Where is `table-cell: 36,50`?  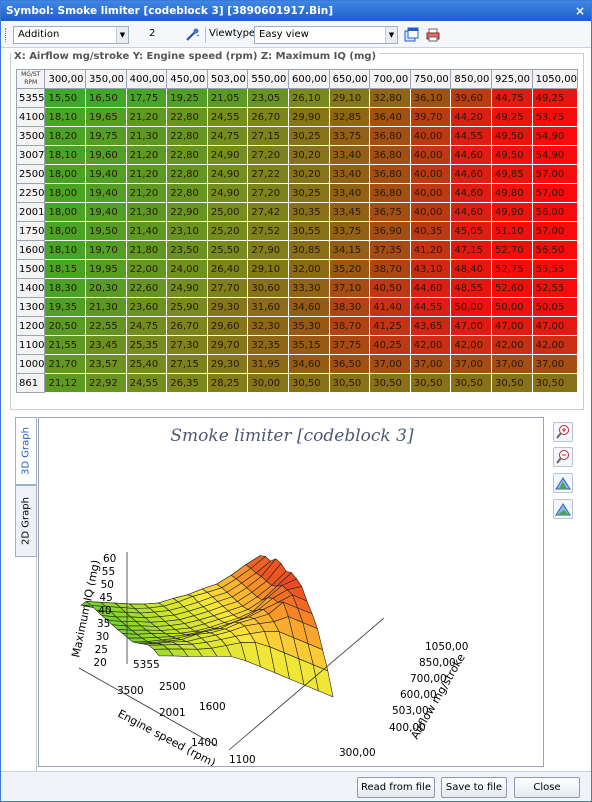
table-cell: 36,50 is located at coordinates (349, 364).